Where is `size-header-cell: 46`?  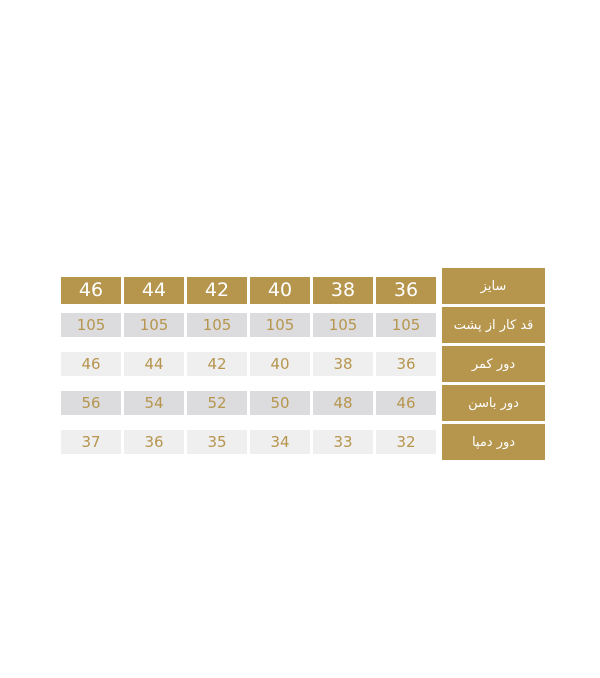 size-header-cell: 46 is located at coordinates (91, 290).